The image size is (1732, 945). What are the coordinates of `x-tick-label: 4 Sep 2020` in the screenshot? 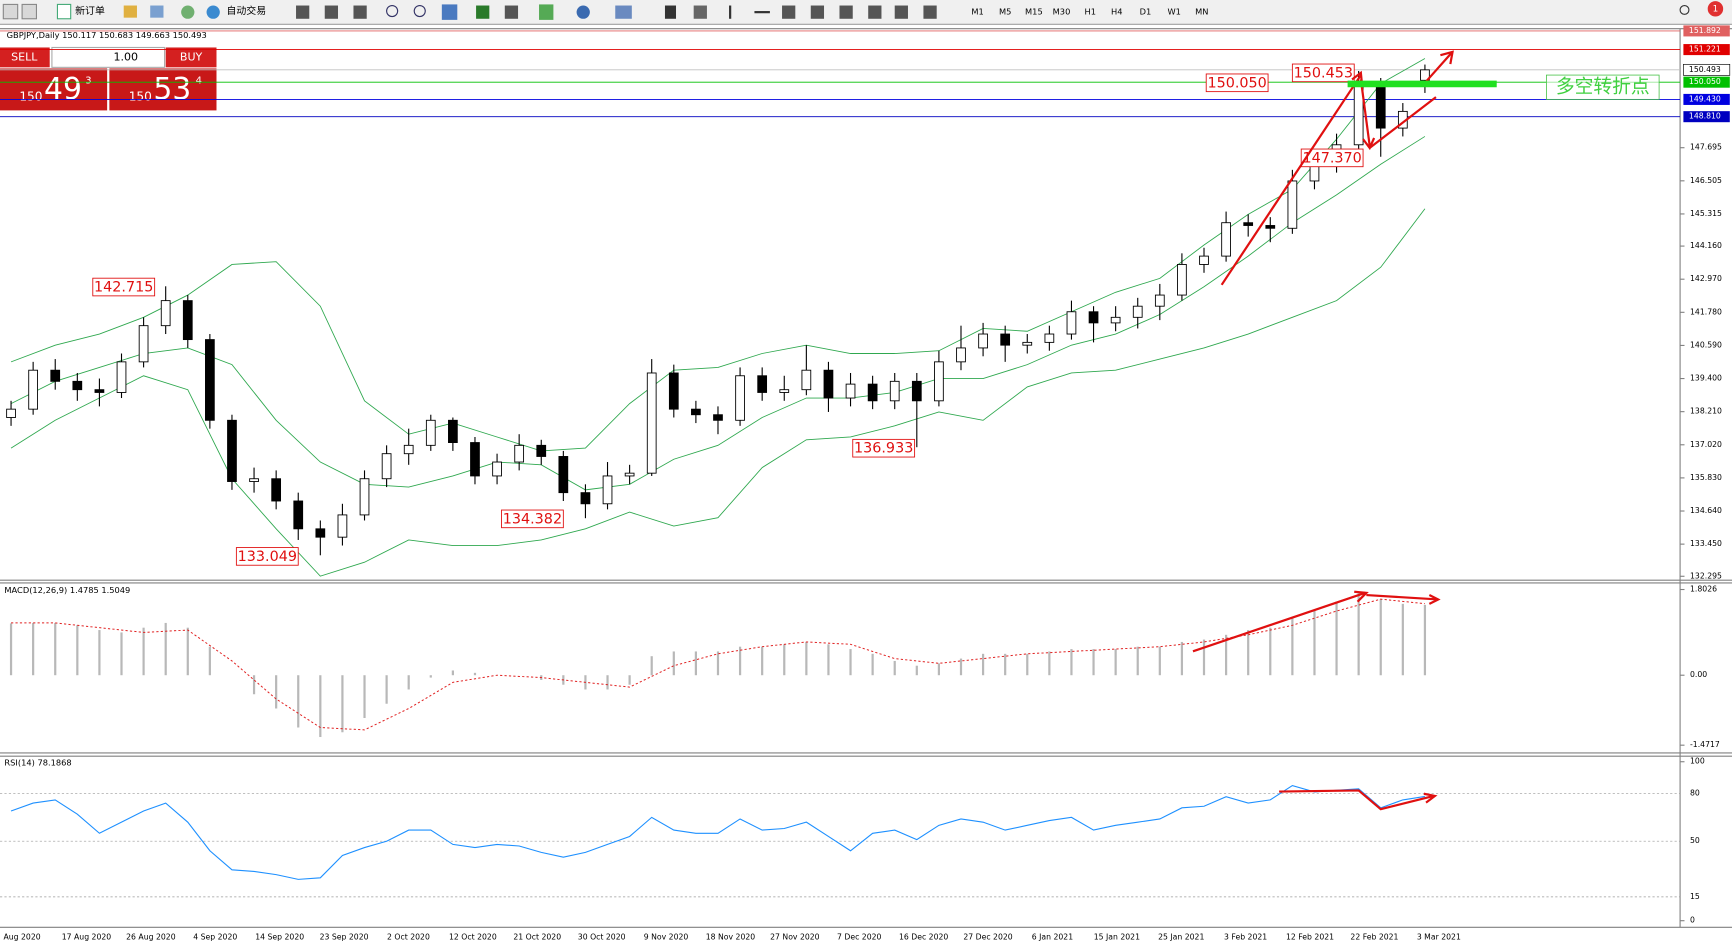 It's located at (215, 936).